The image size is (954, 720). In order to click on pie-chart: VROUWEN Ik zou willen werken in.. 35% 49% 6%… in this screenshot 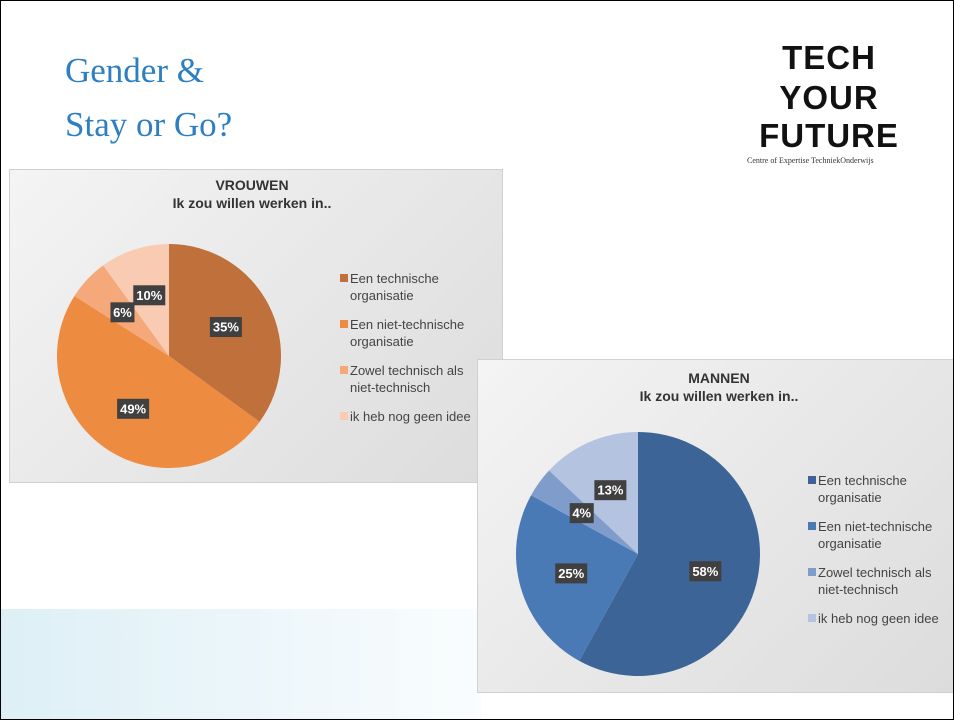, I will do `click(194, 323)`.